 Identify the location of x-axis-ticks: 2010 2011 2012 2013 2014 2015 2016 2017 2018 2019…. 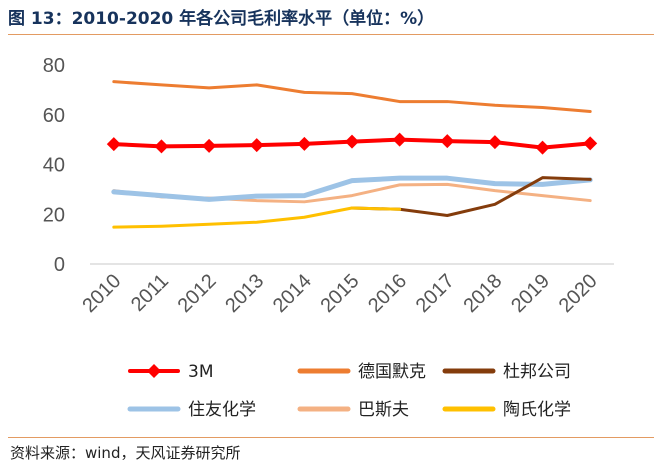
(339, 293).